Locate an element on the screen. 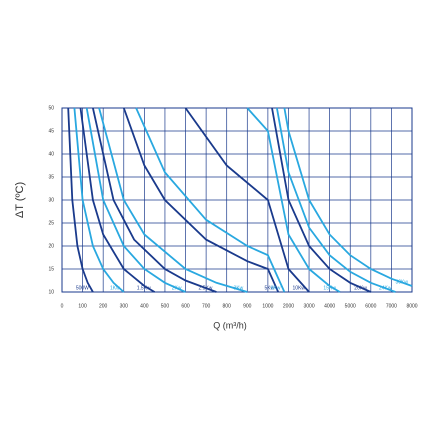 The width and height of the screenshot is (440, 440). y-tick-label: 25 is located at coordinates (51, 223).